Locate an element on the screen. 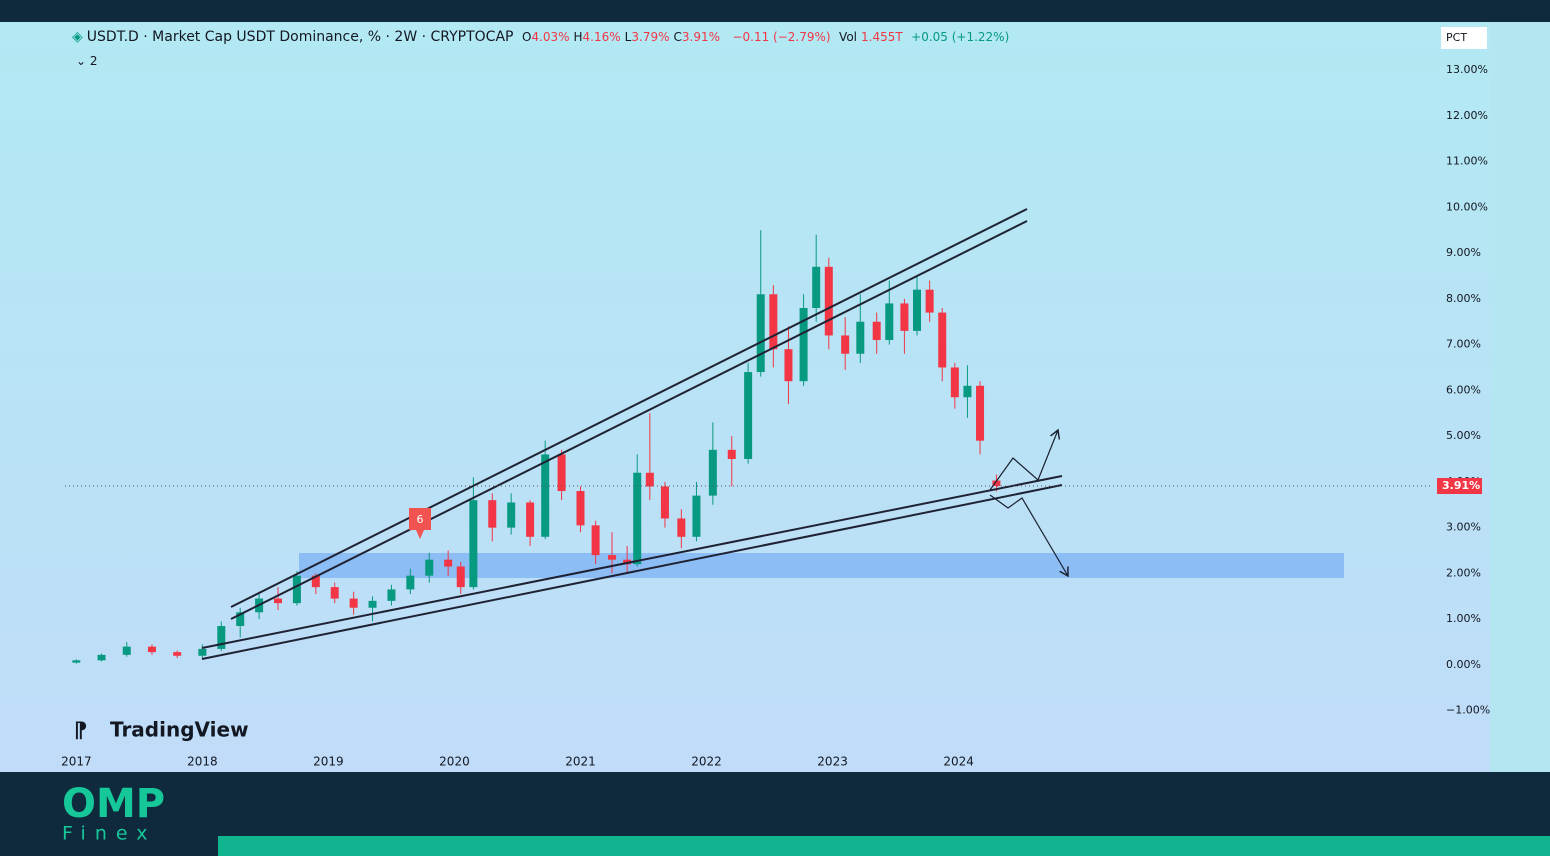 The image size is (1550, 856). x-tick-label: 2024 is located at coordinates (958, 762).